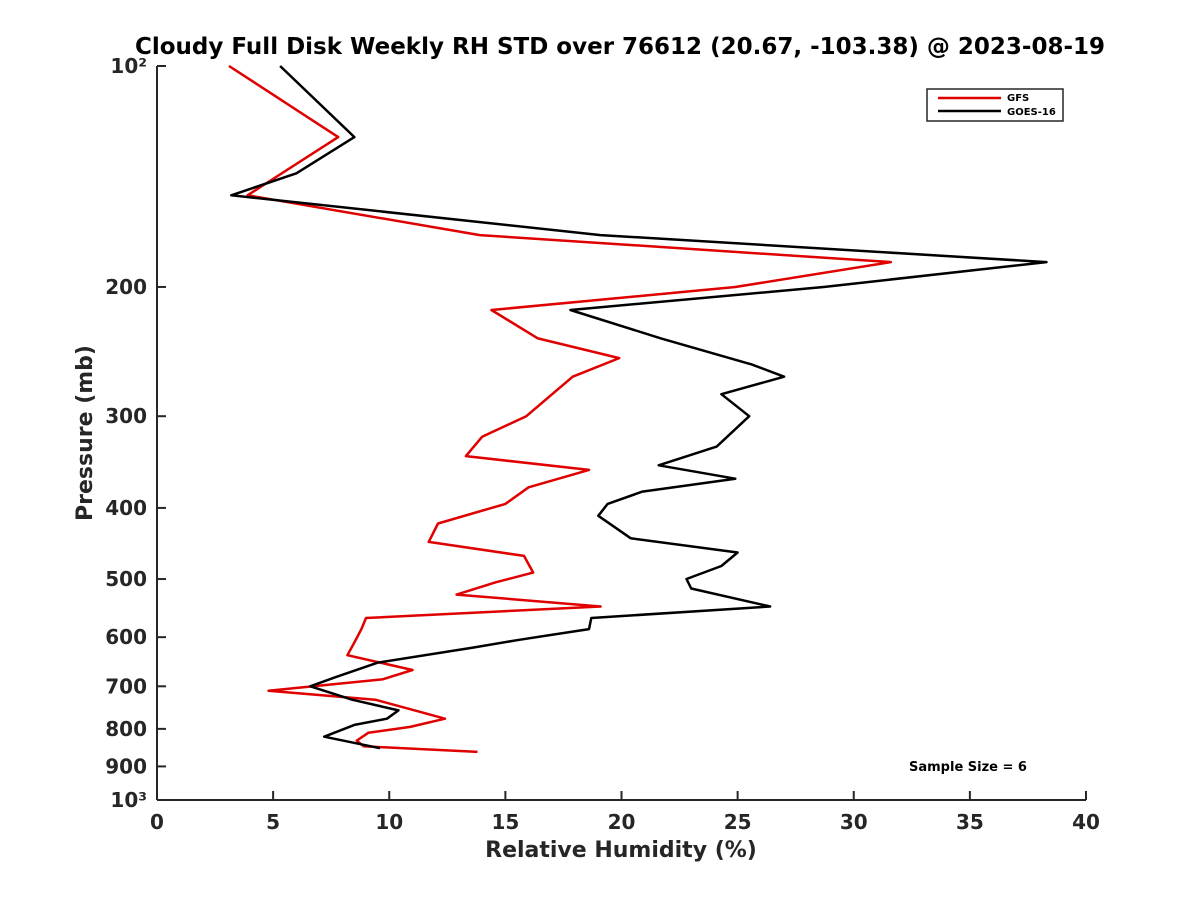 This screenshot has width=1200, height=900. What do you see at coordinates (389, 822) in the screenshot?
I see `x-tick-label: 10` at bounding box center [389, 822].